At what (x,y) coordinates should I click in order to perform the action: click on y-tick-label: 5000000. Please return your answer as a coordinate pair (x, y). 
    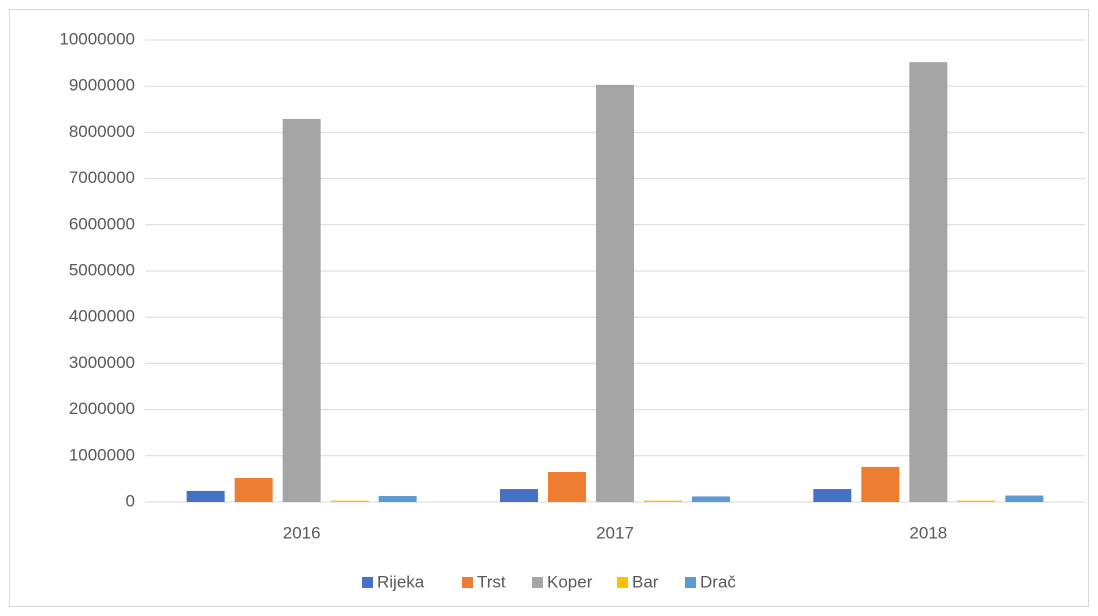
    Looking at the image, I should click on (102, 269).